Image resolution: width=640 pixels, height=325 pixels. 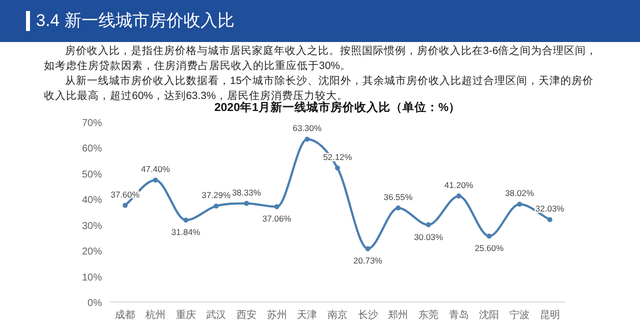 I want to click on data-label: 38.33%, so click(x=247, y=192).